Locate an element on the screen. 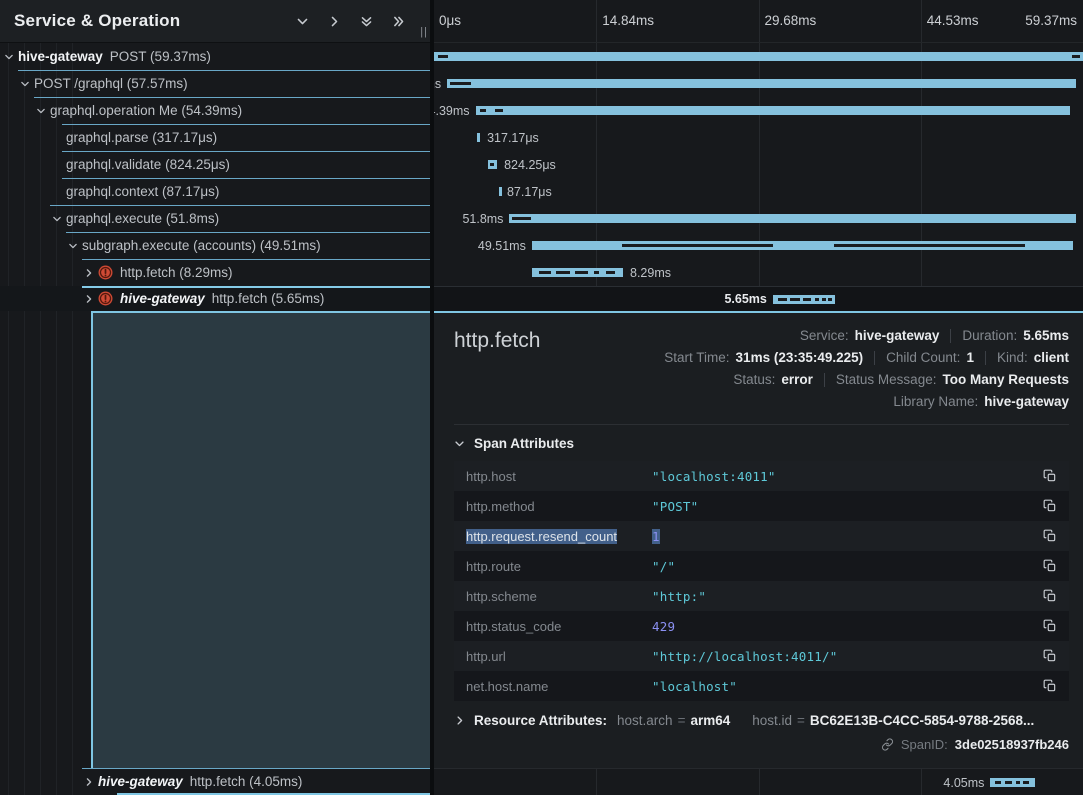  span-timeline-row: 824.25μs is located at coordinates (758, 164).